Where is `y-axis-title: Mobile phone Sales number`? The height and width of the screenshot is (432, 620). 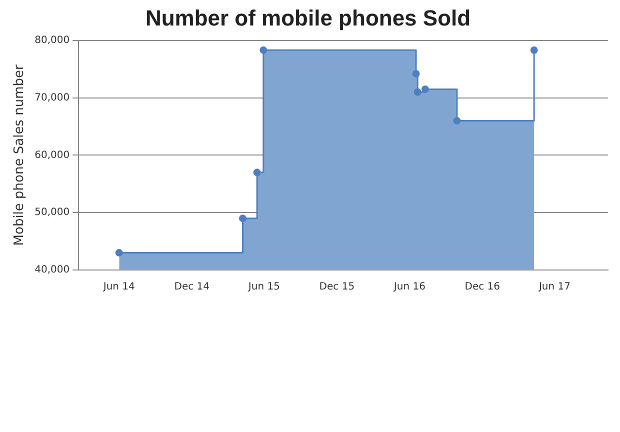
y-axis-title: Mobile phone Sales number is located at coordinates (20, 155).